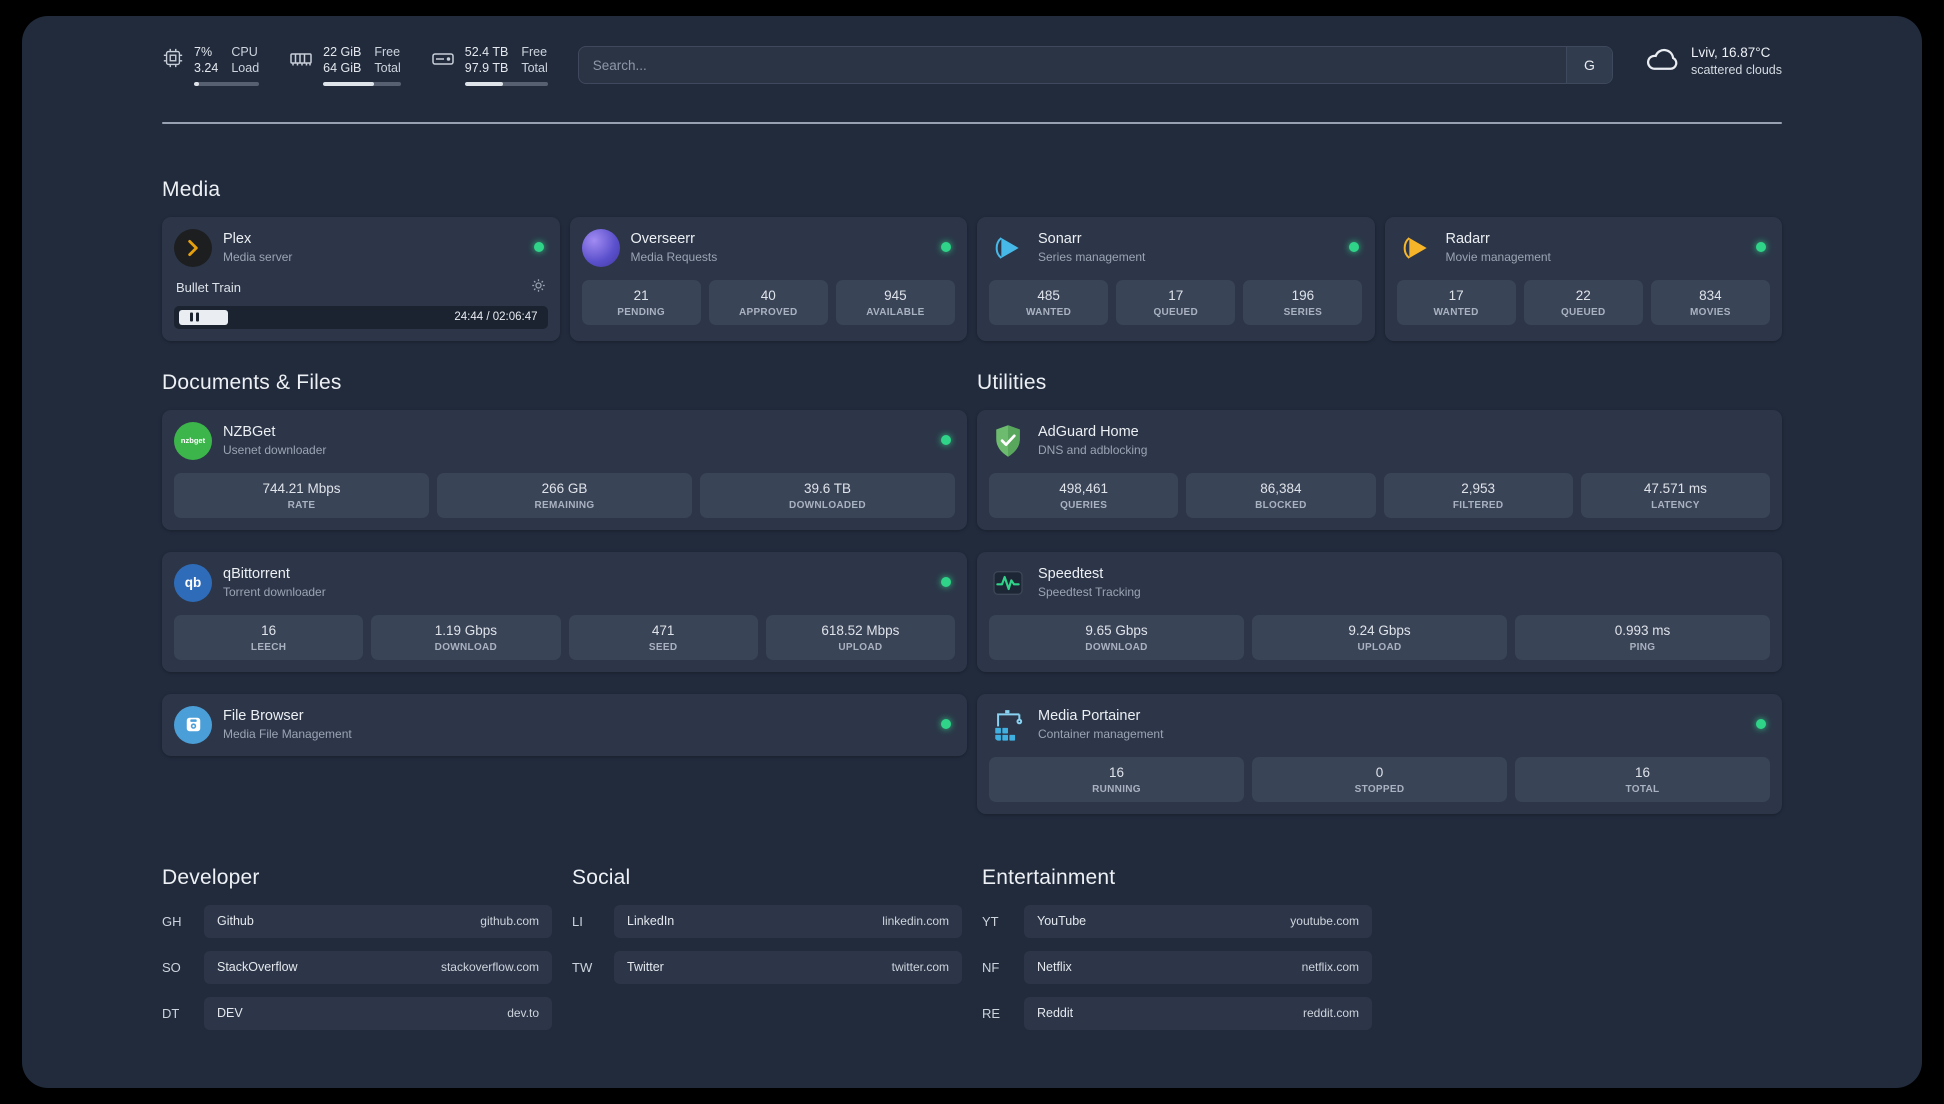  Describe the element at coordinates (1048, 295) in the screenshot. I see `stat-value: 485` at that location.